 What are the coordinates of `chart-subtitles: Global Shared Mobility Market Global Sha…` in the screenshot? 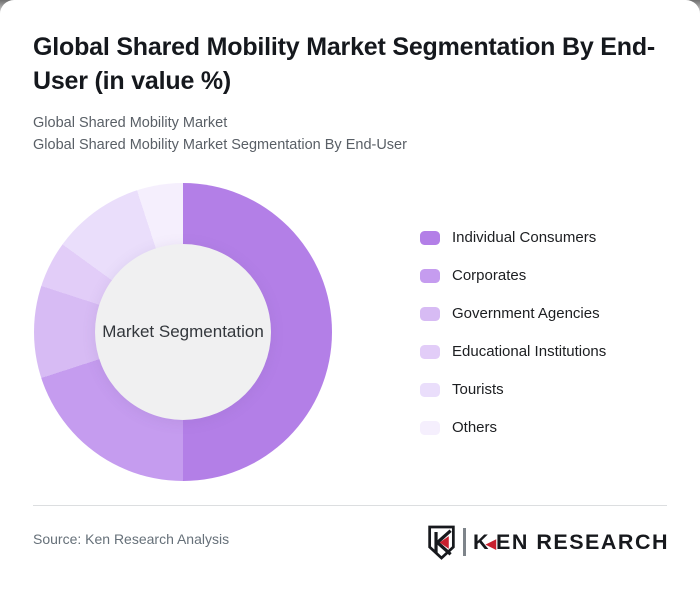 It's located at (220, 134).